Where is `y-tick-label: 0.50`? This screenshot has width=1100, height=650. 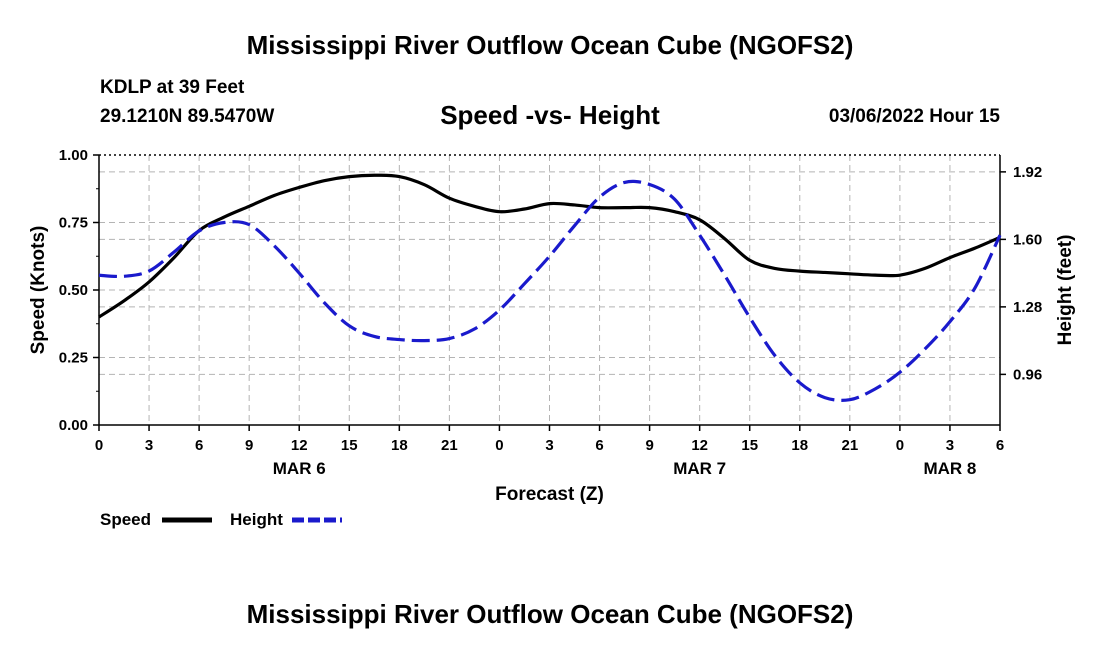
y-tick-label: 0.50 is located at coordinates (73, 290).